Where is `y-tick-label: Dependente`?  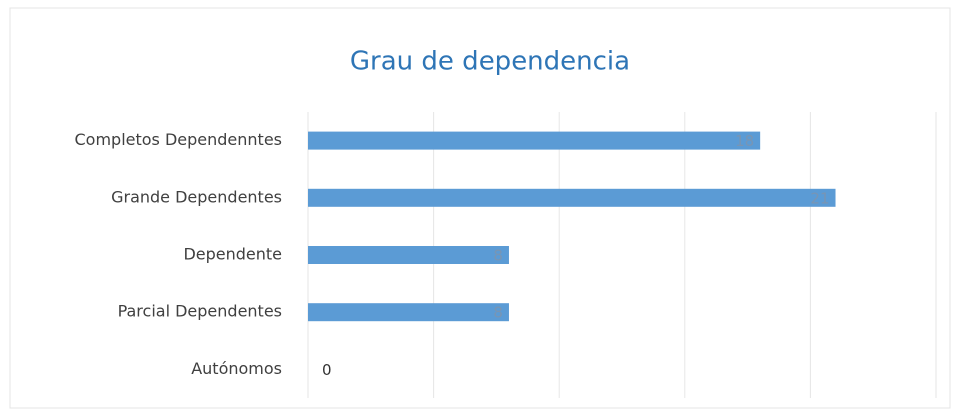 y-tick-label: Dependente is located at coordinates (232, 254).